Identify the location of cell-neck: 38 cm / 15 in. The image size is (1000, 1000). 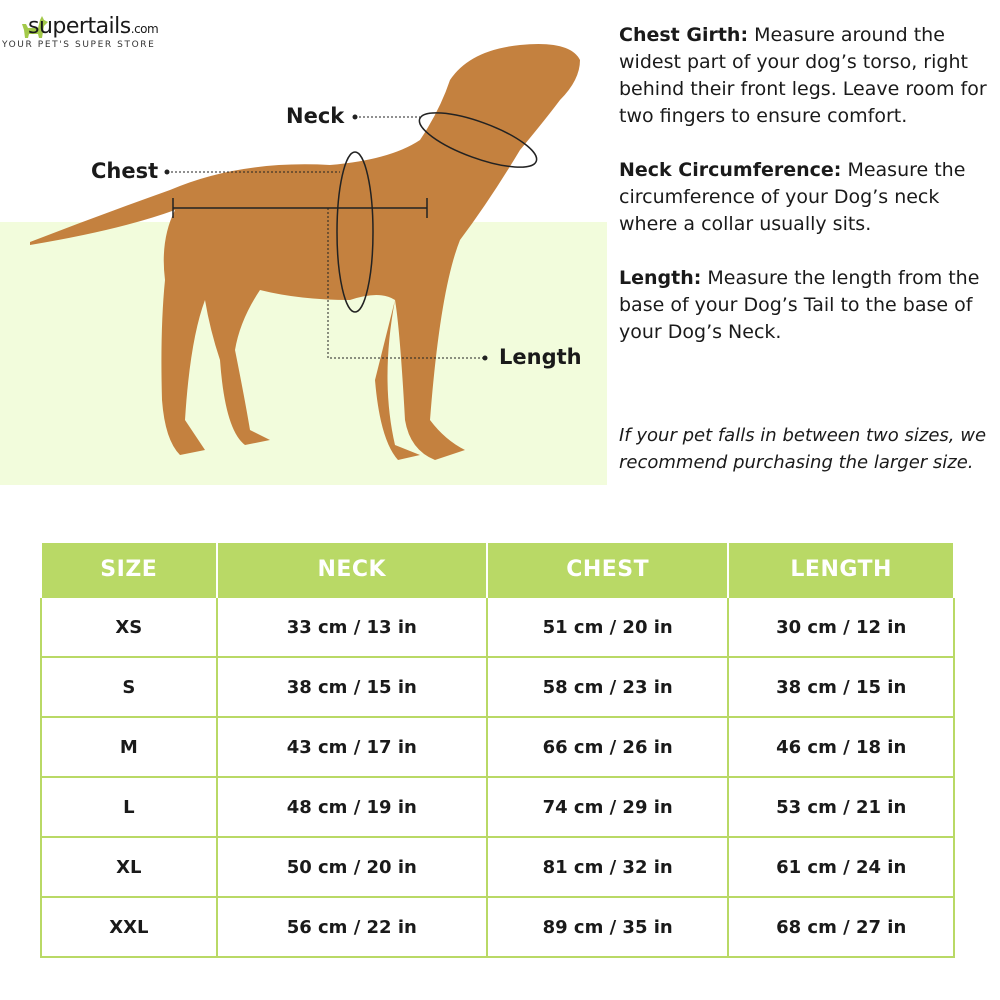
(351, 687).